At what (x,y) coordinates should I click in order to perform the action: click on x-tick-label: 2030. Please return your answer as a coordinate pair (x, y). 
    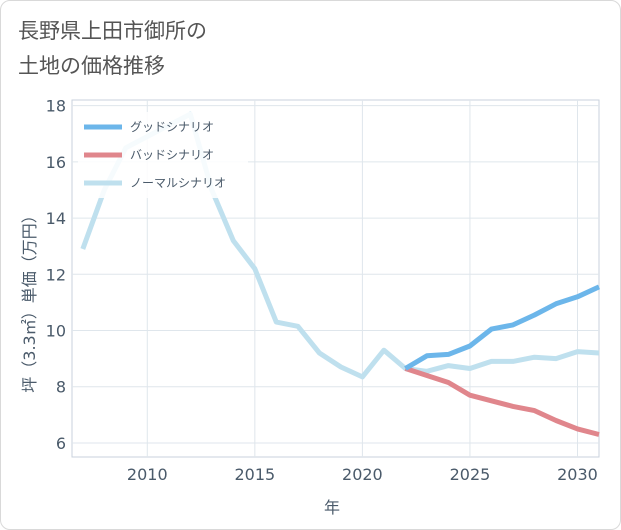
    Looking at the image, I should click on (577, 474).